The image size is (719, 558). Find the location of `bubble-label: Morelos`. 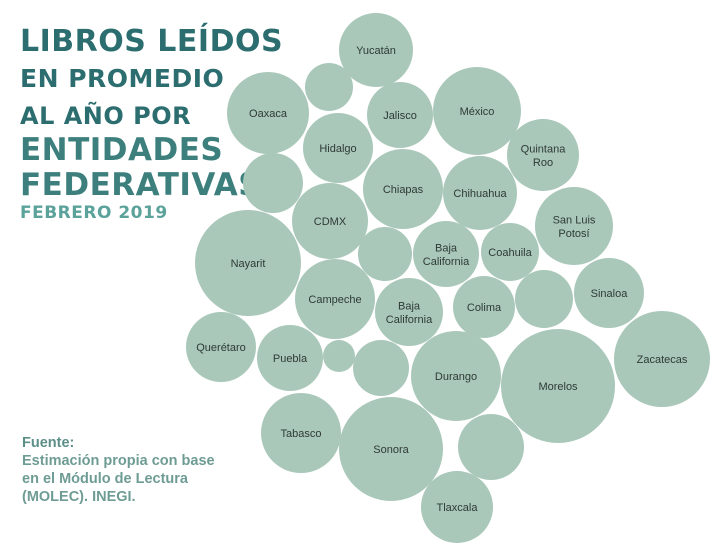

bubble-label: Morelos is located at coordinates (558, 387).